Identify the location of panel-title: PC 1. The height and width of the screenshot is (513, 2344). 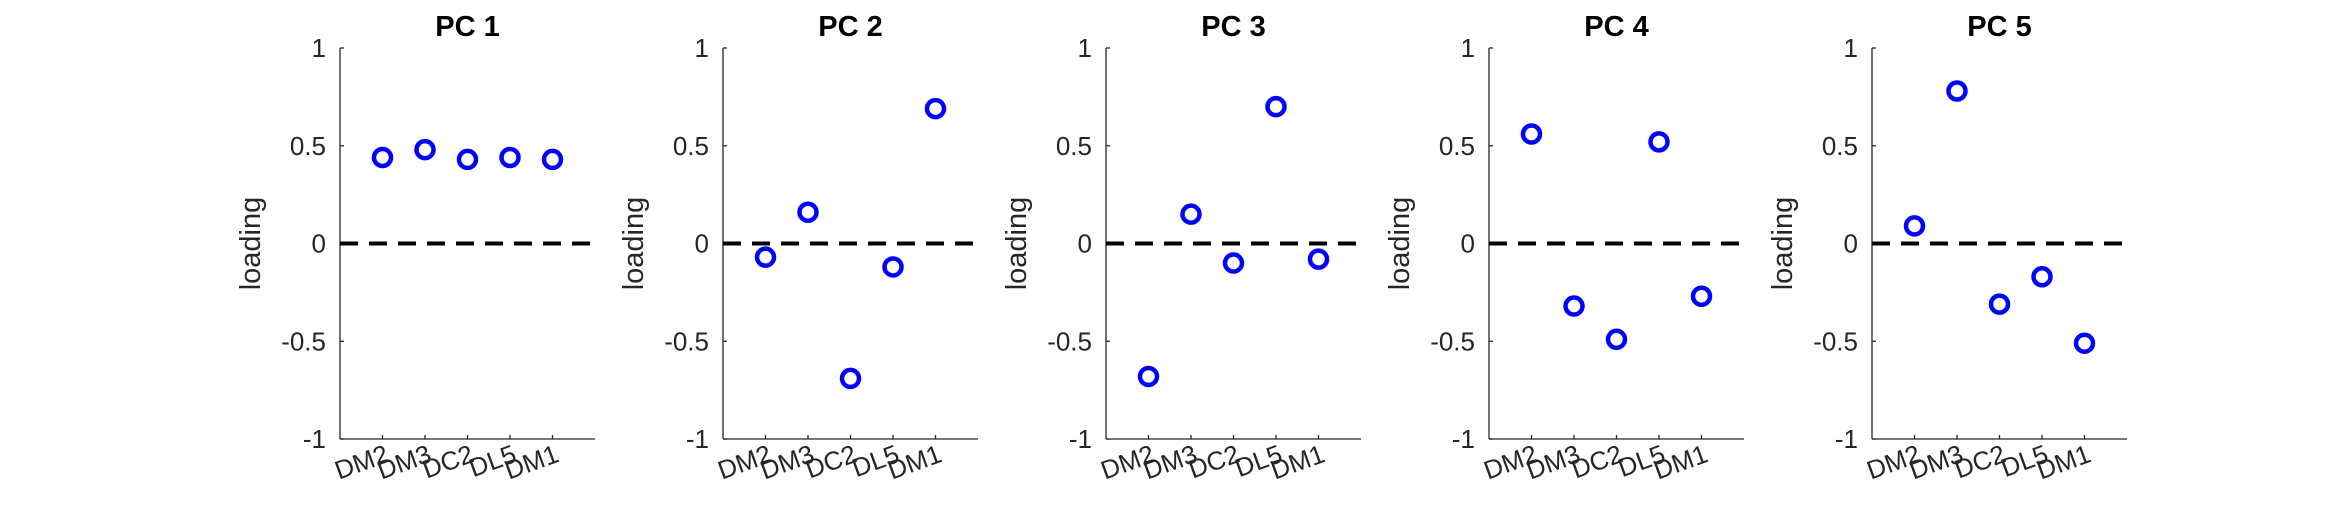
(467, 27).